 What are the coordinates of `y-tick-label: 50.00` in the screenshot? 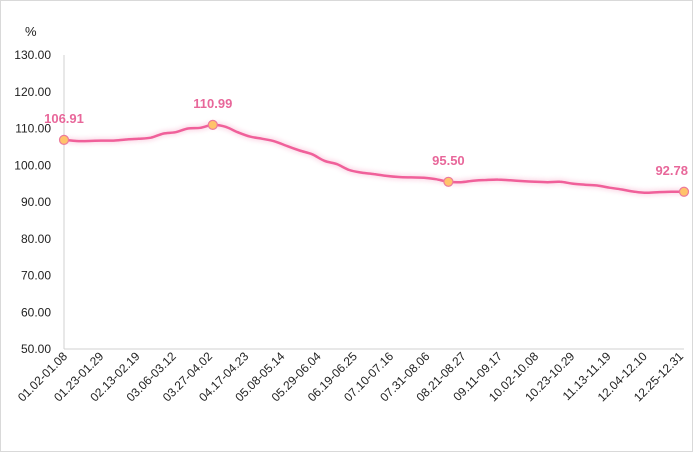 It's located at (36, 349).